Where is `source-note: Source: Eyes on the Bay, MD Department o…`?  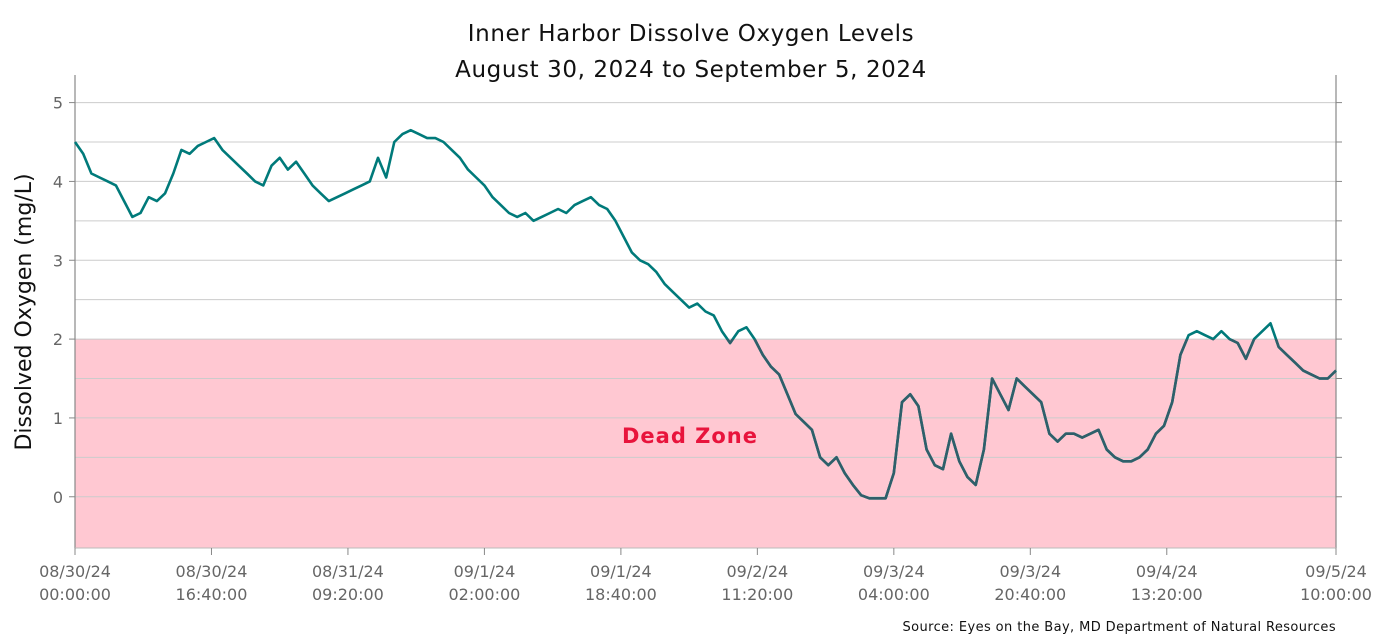
source-note: Source: Eyes on the Bay, MD Department o… is located at coordinates (1120, 627).